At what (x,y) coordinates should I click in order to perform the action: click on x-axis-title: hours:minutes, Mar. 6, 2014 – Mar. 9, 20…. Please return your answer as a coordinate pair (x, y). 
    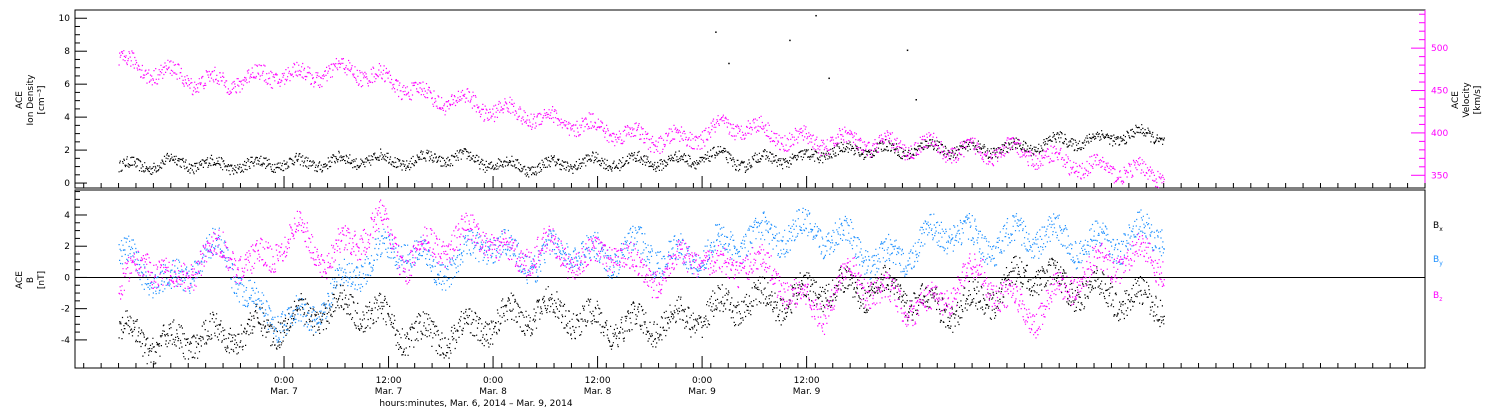
    Looking at the image, I should click on (475, 404).